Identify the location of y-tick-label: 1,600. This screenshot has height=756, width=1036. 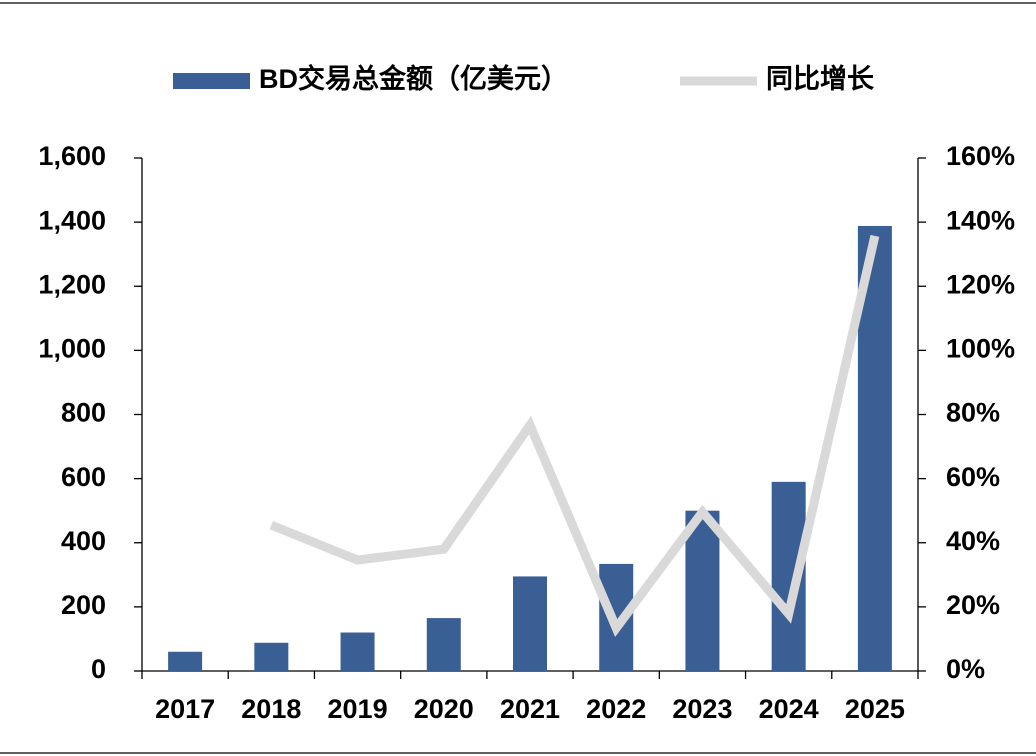
(72, 156).